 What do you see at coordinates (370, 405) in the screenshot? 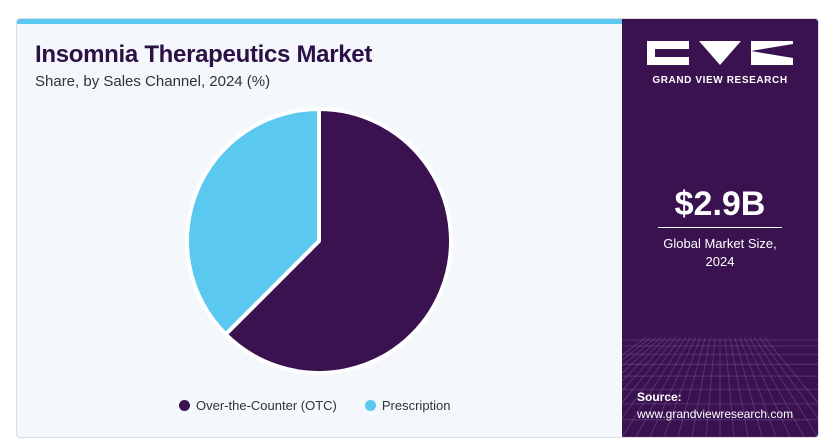
I see `legend-swatch-prescription` at bounding box center [370, 405].